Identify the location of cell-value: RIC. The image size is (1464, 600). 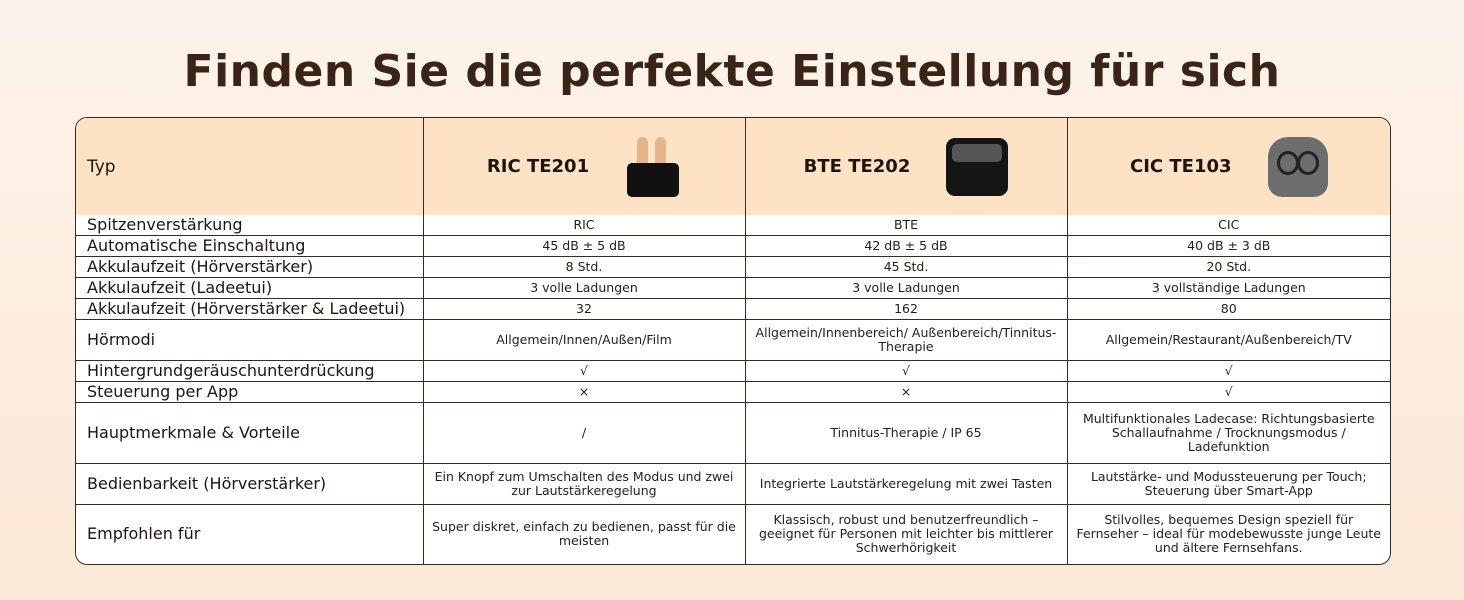
(584, 225).